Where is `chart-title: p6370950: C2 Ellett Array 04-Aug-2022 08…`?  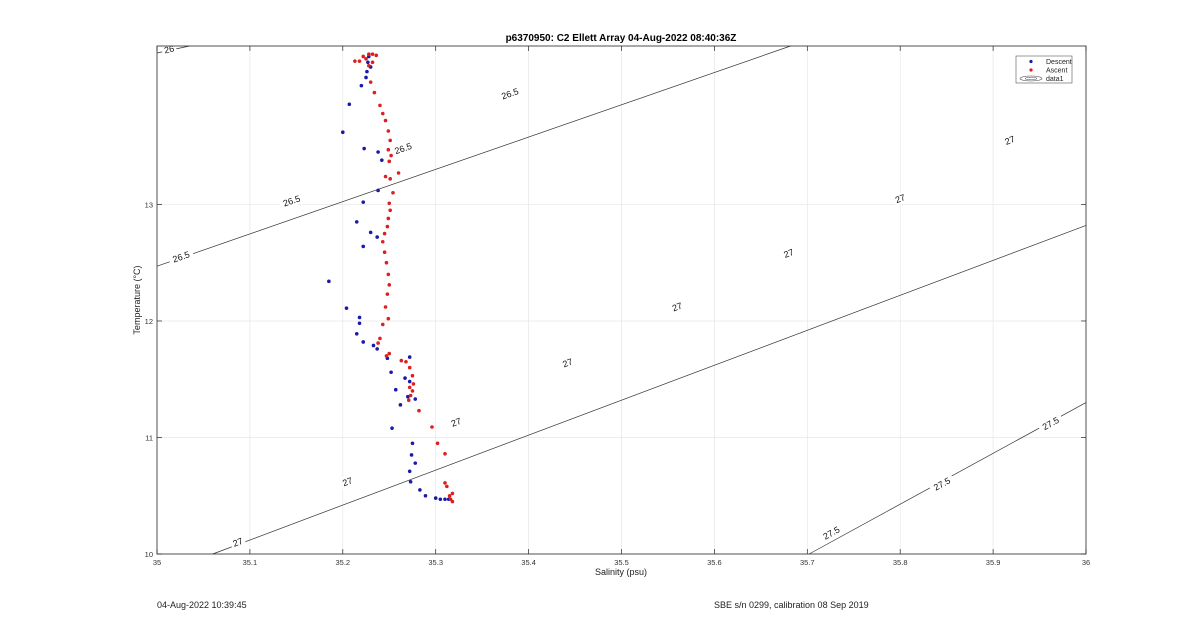
chart-title: p6370950: C2 Ellett Array 04-Aug-2022 08… is located at coordinates (621, 38).